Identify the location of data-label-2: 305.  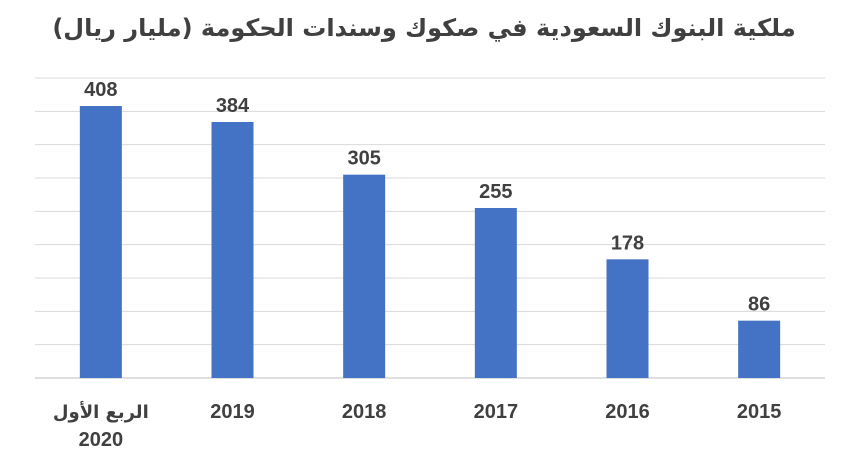
(363, 159).